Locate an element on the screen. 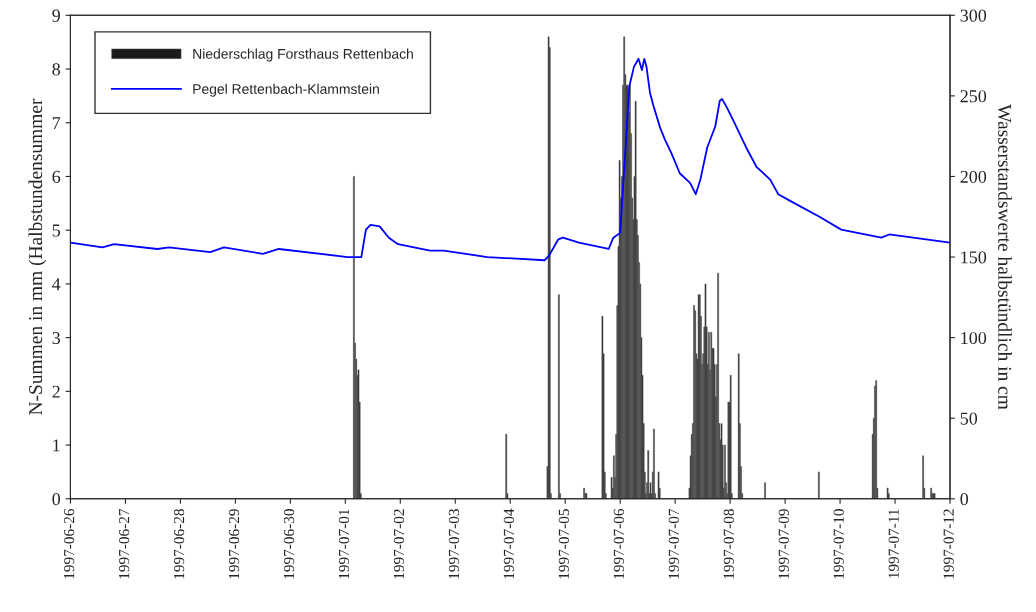  y2-tick-label: 50 is located at coordinates (969, 418).